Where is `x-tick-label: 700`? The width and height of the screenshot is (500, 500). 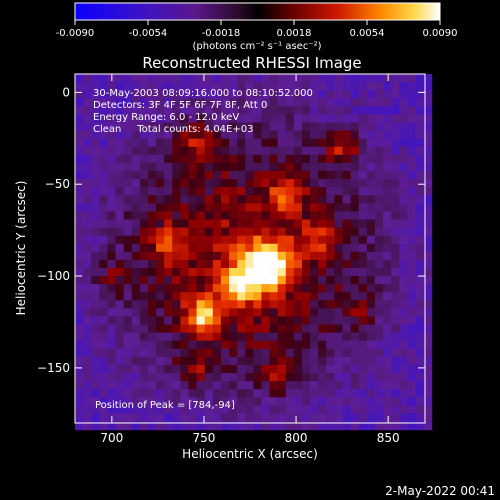 x-tick-label: 700 is located at coordinates (111, 438).